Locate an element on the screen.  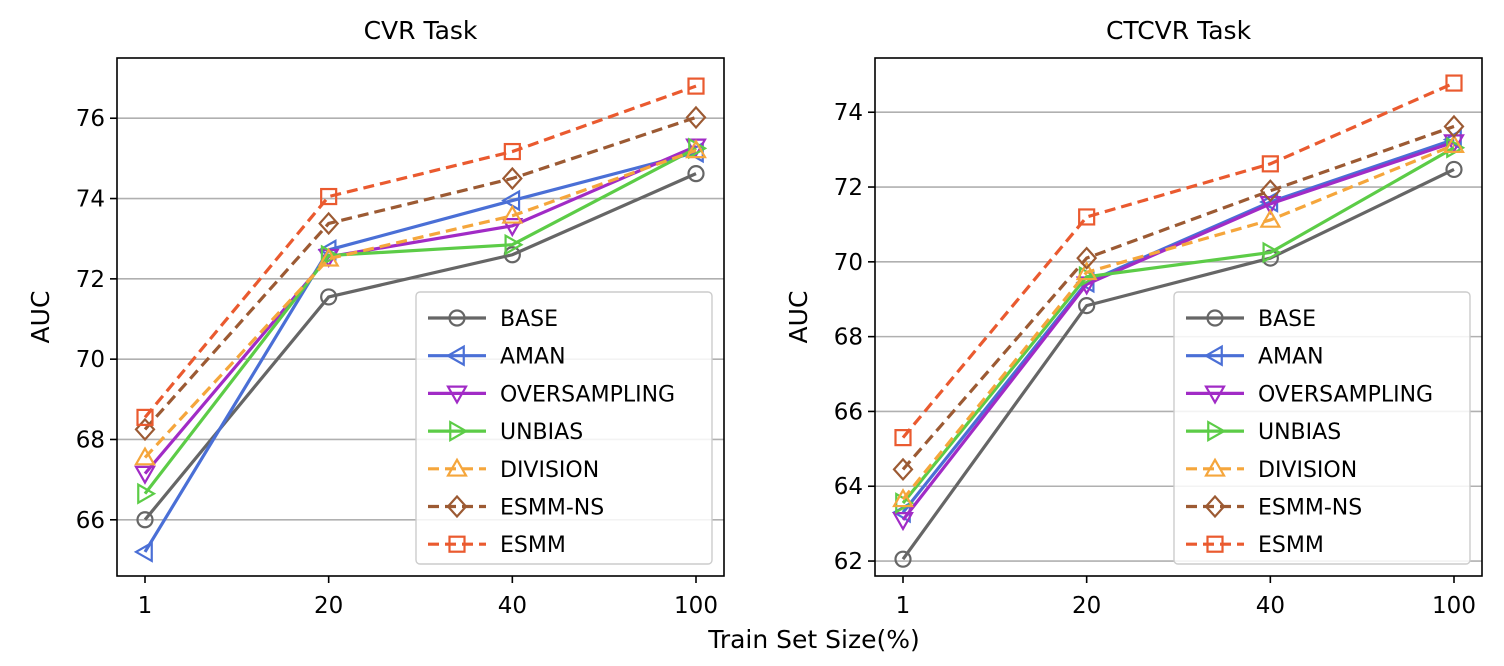
y-tick-label: 62 is located at coordinates (848, 562).